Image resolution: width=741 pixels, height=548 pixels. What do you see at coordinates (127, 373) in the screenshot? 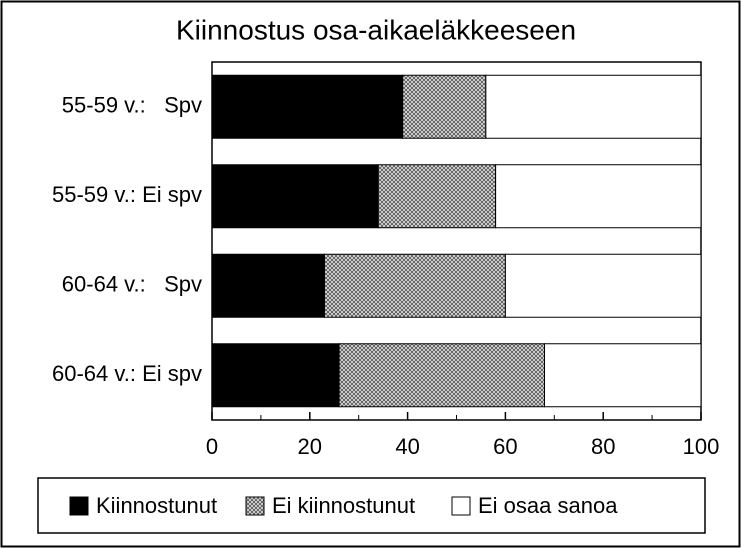
I see `y-tick-label: 60-64 v.: Ei spv` at bounding box center [127, 373].